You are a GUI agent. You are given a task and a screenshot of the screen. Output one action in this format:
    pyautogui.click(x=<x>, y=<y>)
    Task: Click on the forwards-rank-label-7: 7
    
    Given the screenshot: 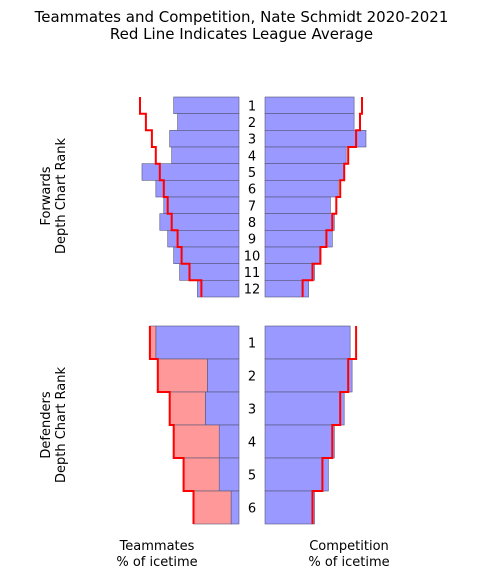 What is the action you would take?
    pyautogui.click(x=252, y=206)
    